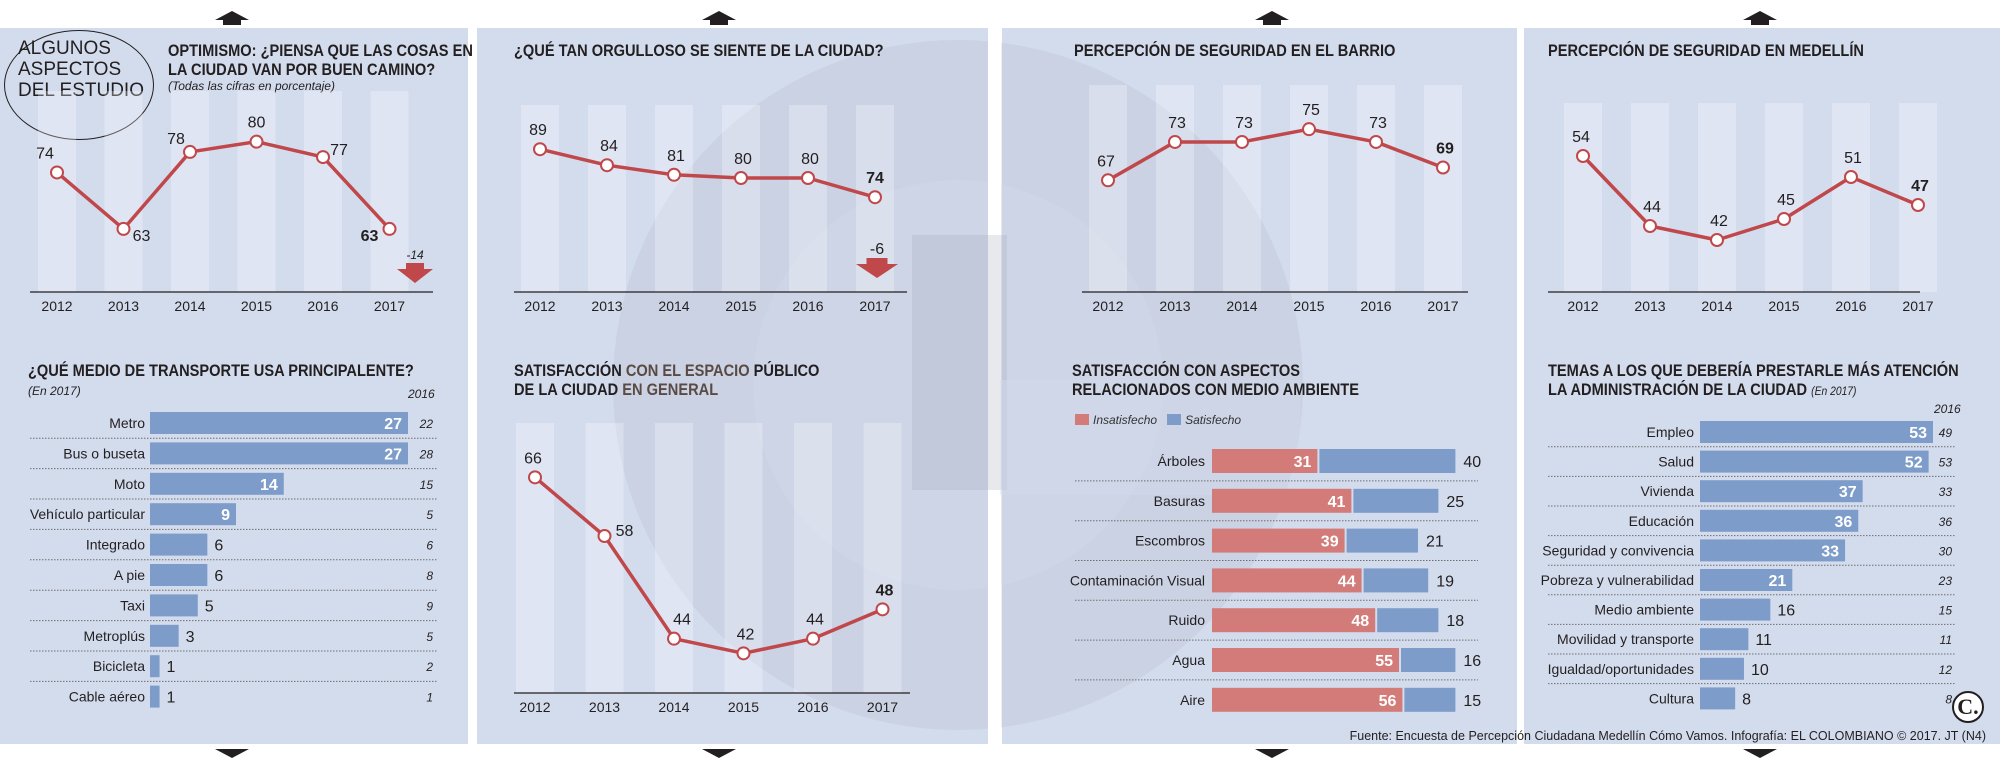 The height and width of the screenshot is (762, 2000). What do you see at coordinates (426, 424) in the screenshot?
I see `transporte-prev-value-0: 22` at bounding box center [426, 424].